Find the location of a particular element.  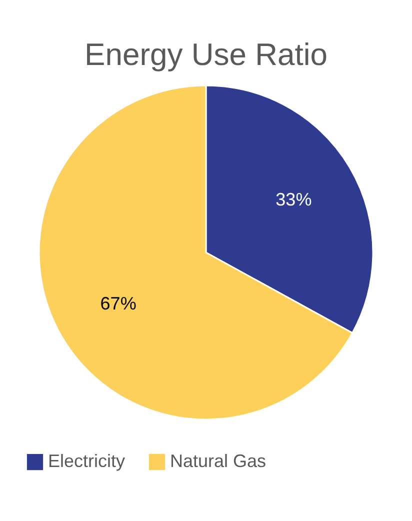

legend-label: Electricity is located at coordinates (87, 461).